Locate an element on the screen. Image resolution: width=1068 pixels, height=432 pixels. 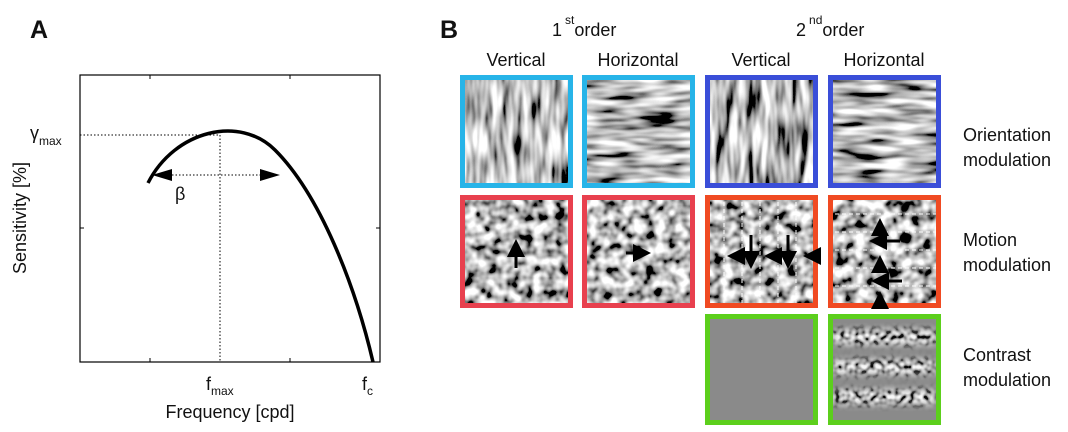
beta-label: β is located at coordinates (180, 194).